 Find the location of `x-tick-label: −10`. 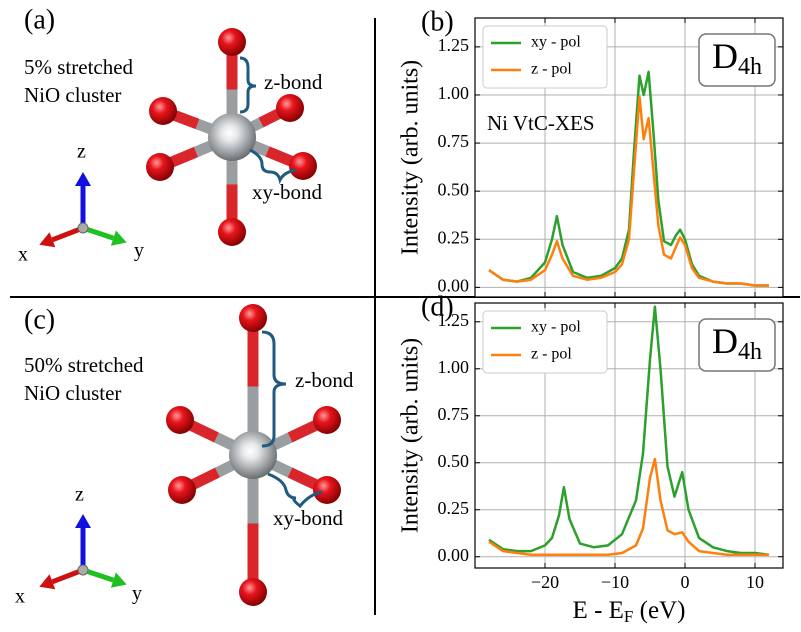

x-tick-label: −10 is located at coordinates (615, 582).